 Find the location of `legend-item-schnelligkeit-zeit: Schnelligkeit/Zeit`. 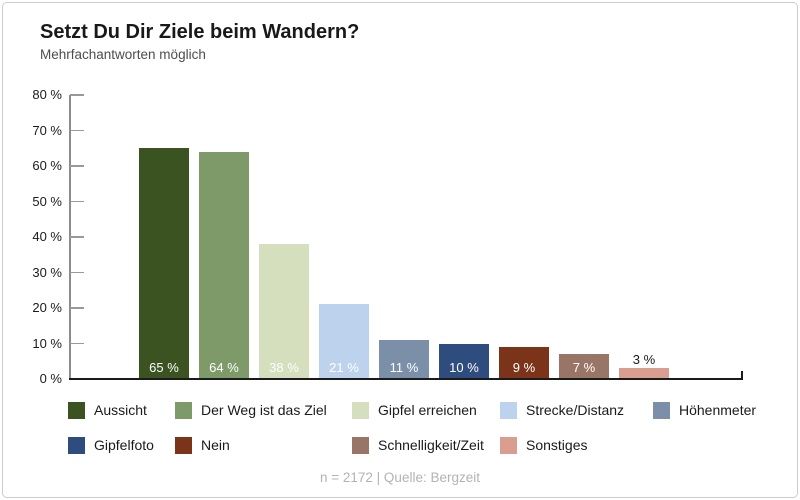

legend-item-schnelligkeit-zeit: Schnelligkeit/Zeit is located at coordinates (418, 445).